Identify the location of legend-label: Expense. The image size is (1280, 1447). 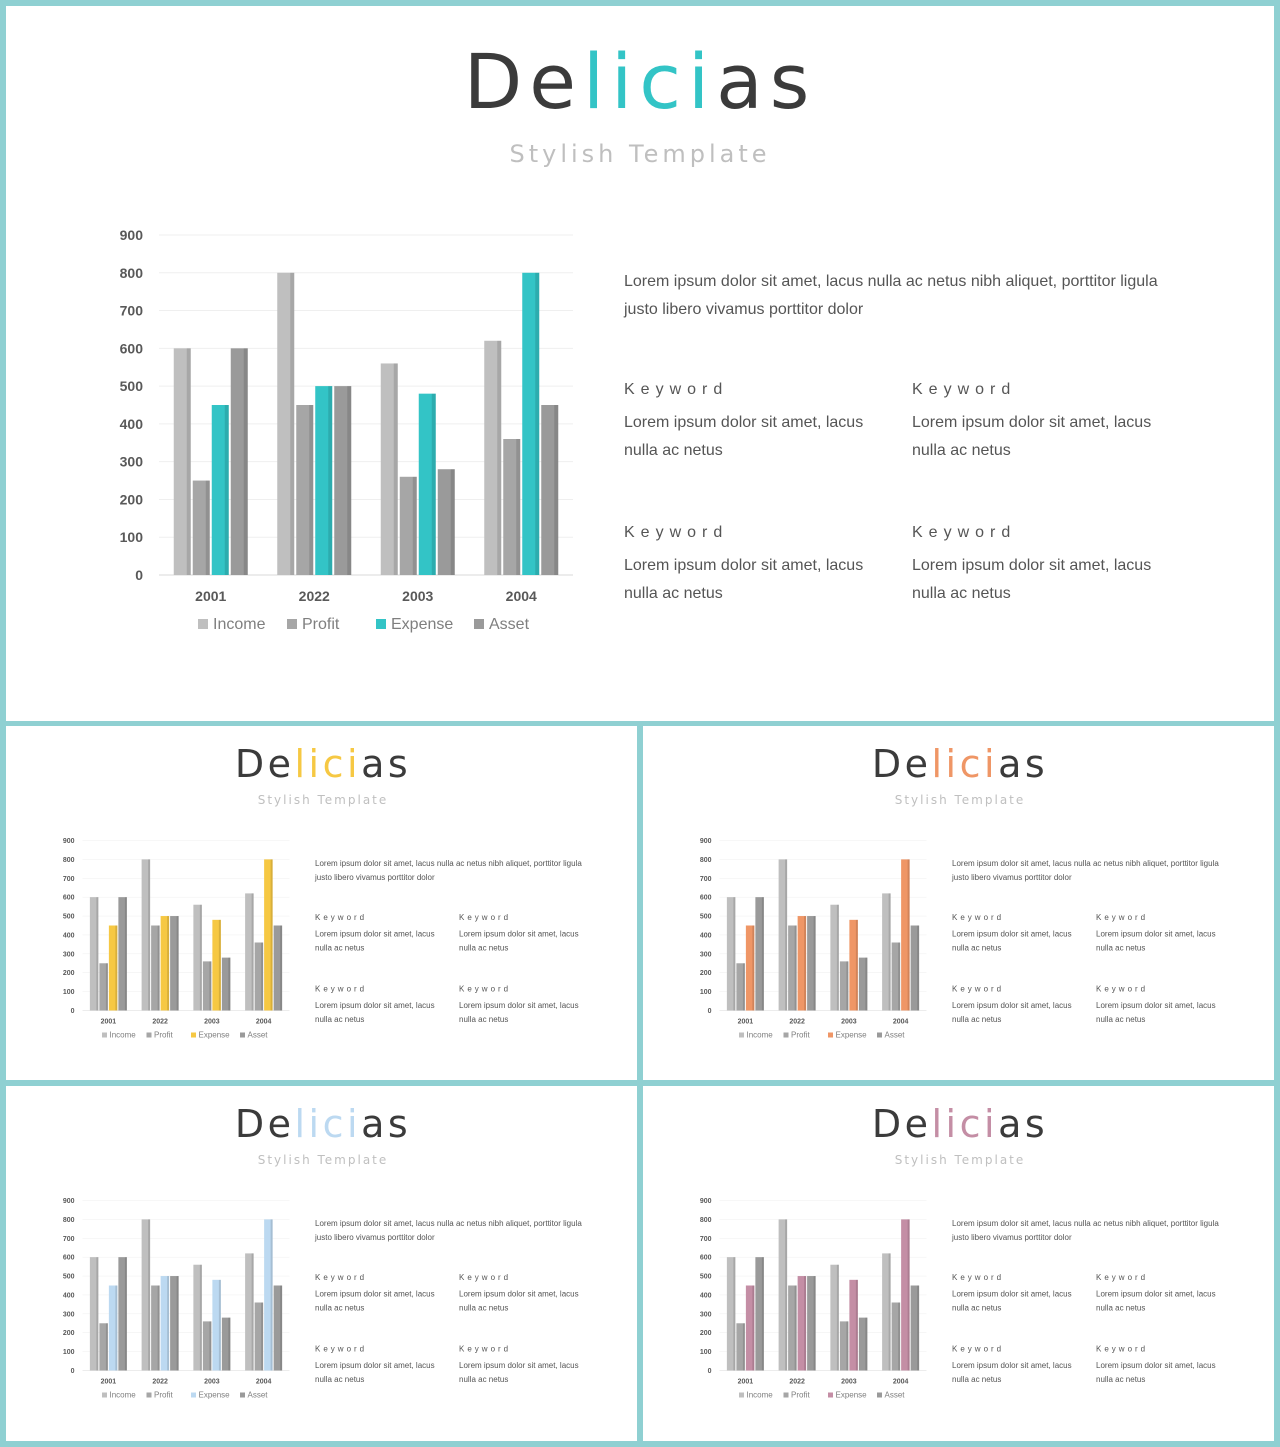
(852, 1395).